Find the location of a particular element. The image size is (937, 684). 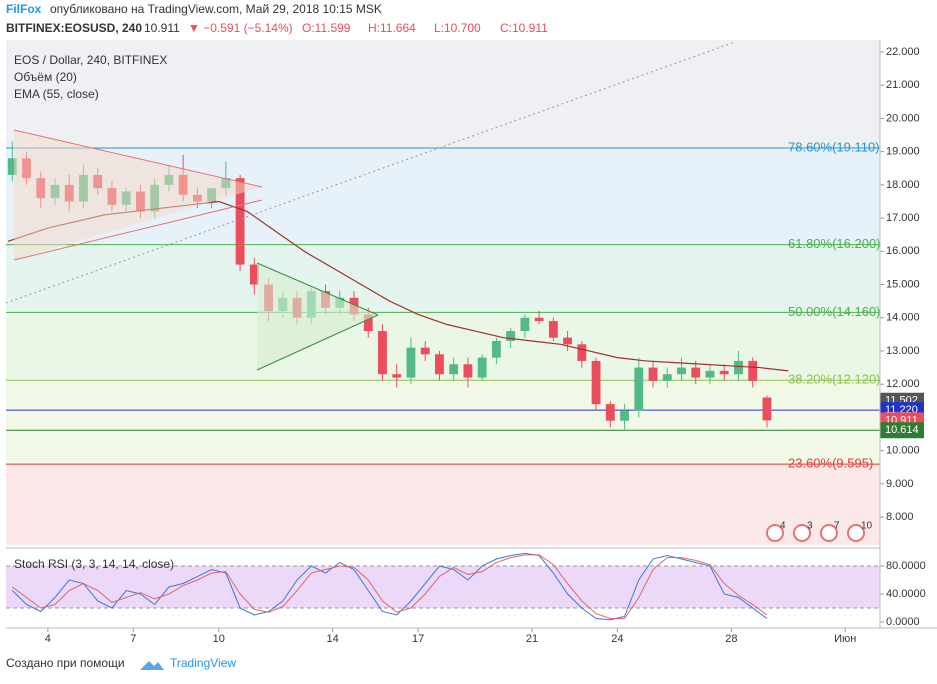

event-count: 7 is located at coordinates (837, 526).